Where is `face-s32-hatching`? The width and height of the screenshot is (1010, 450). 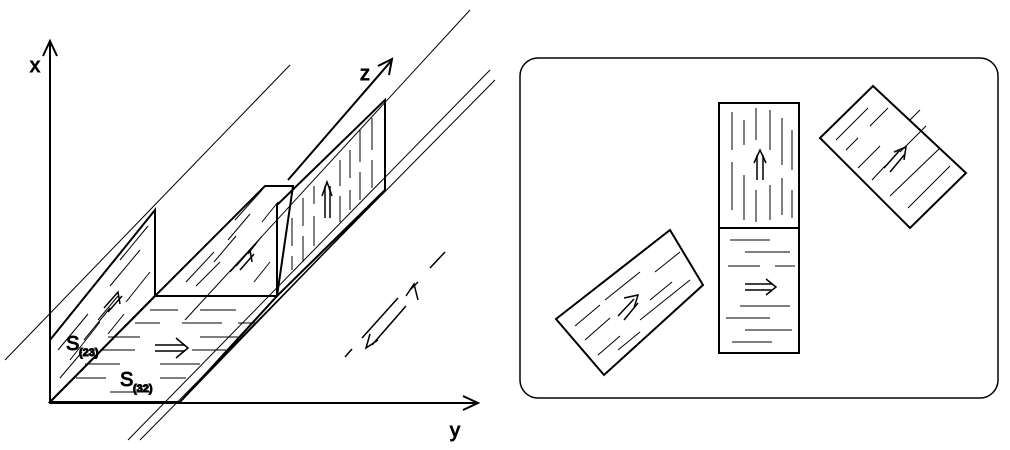 face-s32-hatching is located at coordinates (166, 351).